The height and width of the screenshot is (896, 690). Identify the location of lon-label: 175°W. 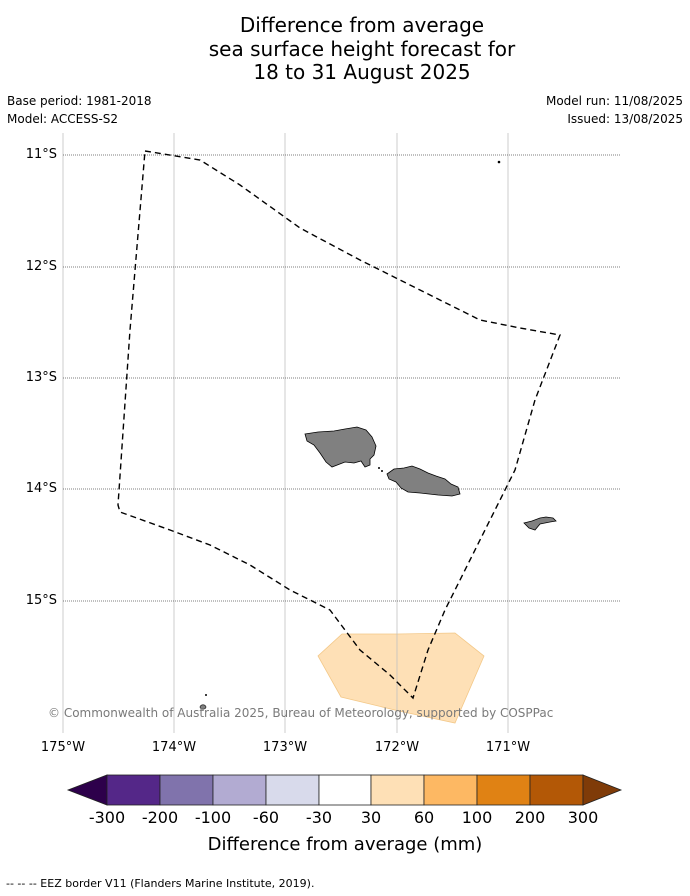
(63, 747).